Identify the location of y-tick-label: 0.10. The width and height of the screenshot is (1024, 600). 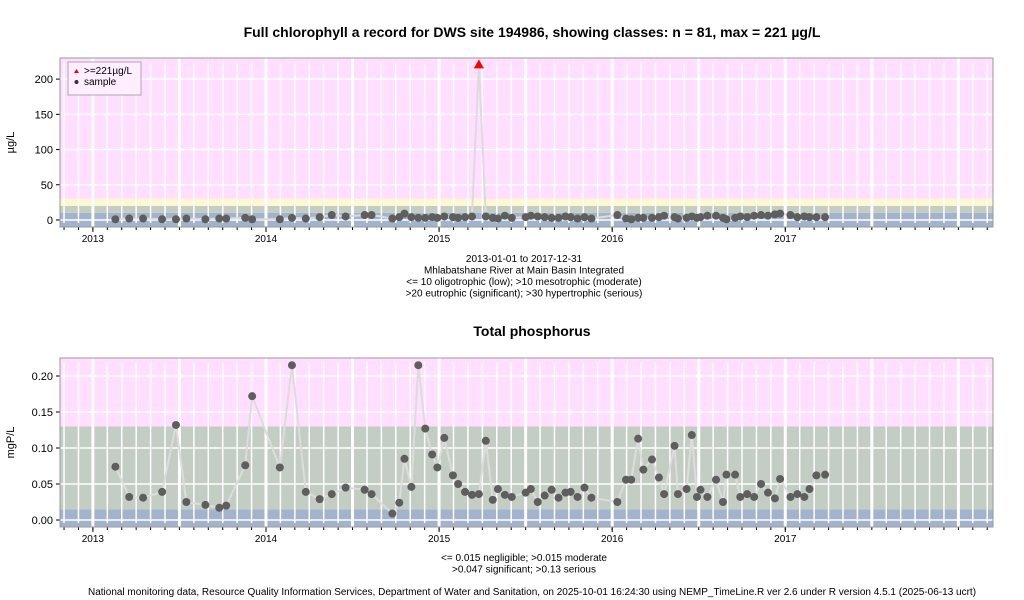
(42, 449).